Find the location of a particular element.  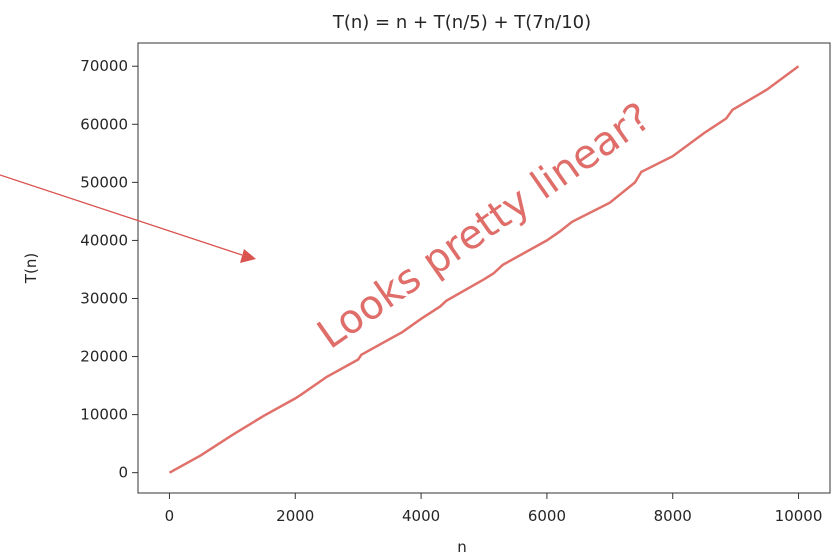

y-axis: 0 10000 20000 30000 40000 50000 60000 70000 is located at coordinates (109, 269).